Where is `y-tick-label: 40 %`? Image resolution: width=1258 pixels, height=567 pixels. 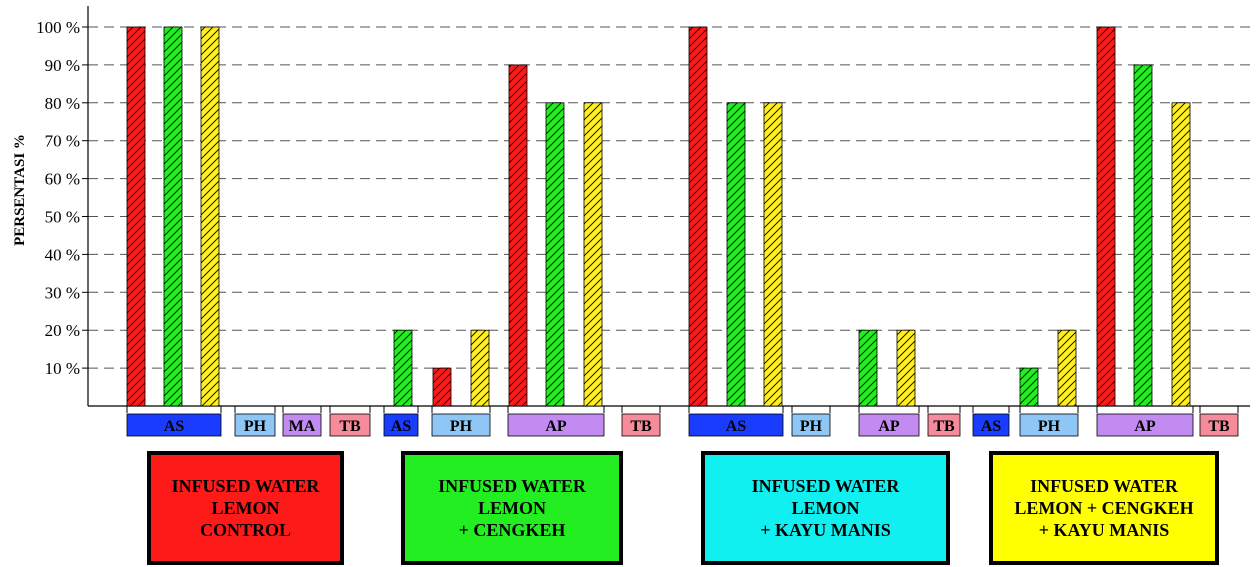
y-tick-label: 40 % is located at coordinates (62, 254).